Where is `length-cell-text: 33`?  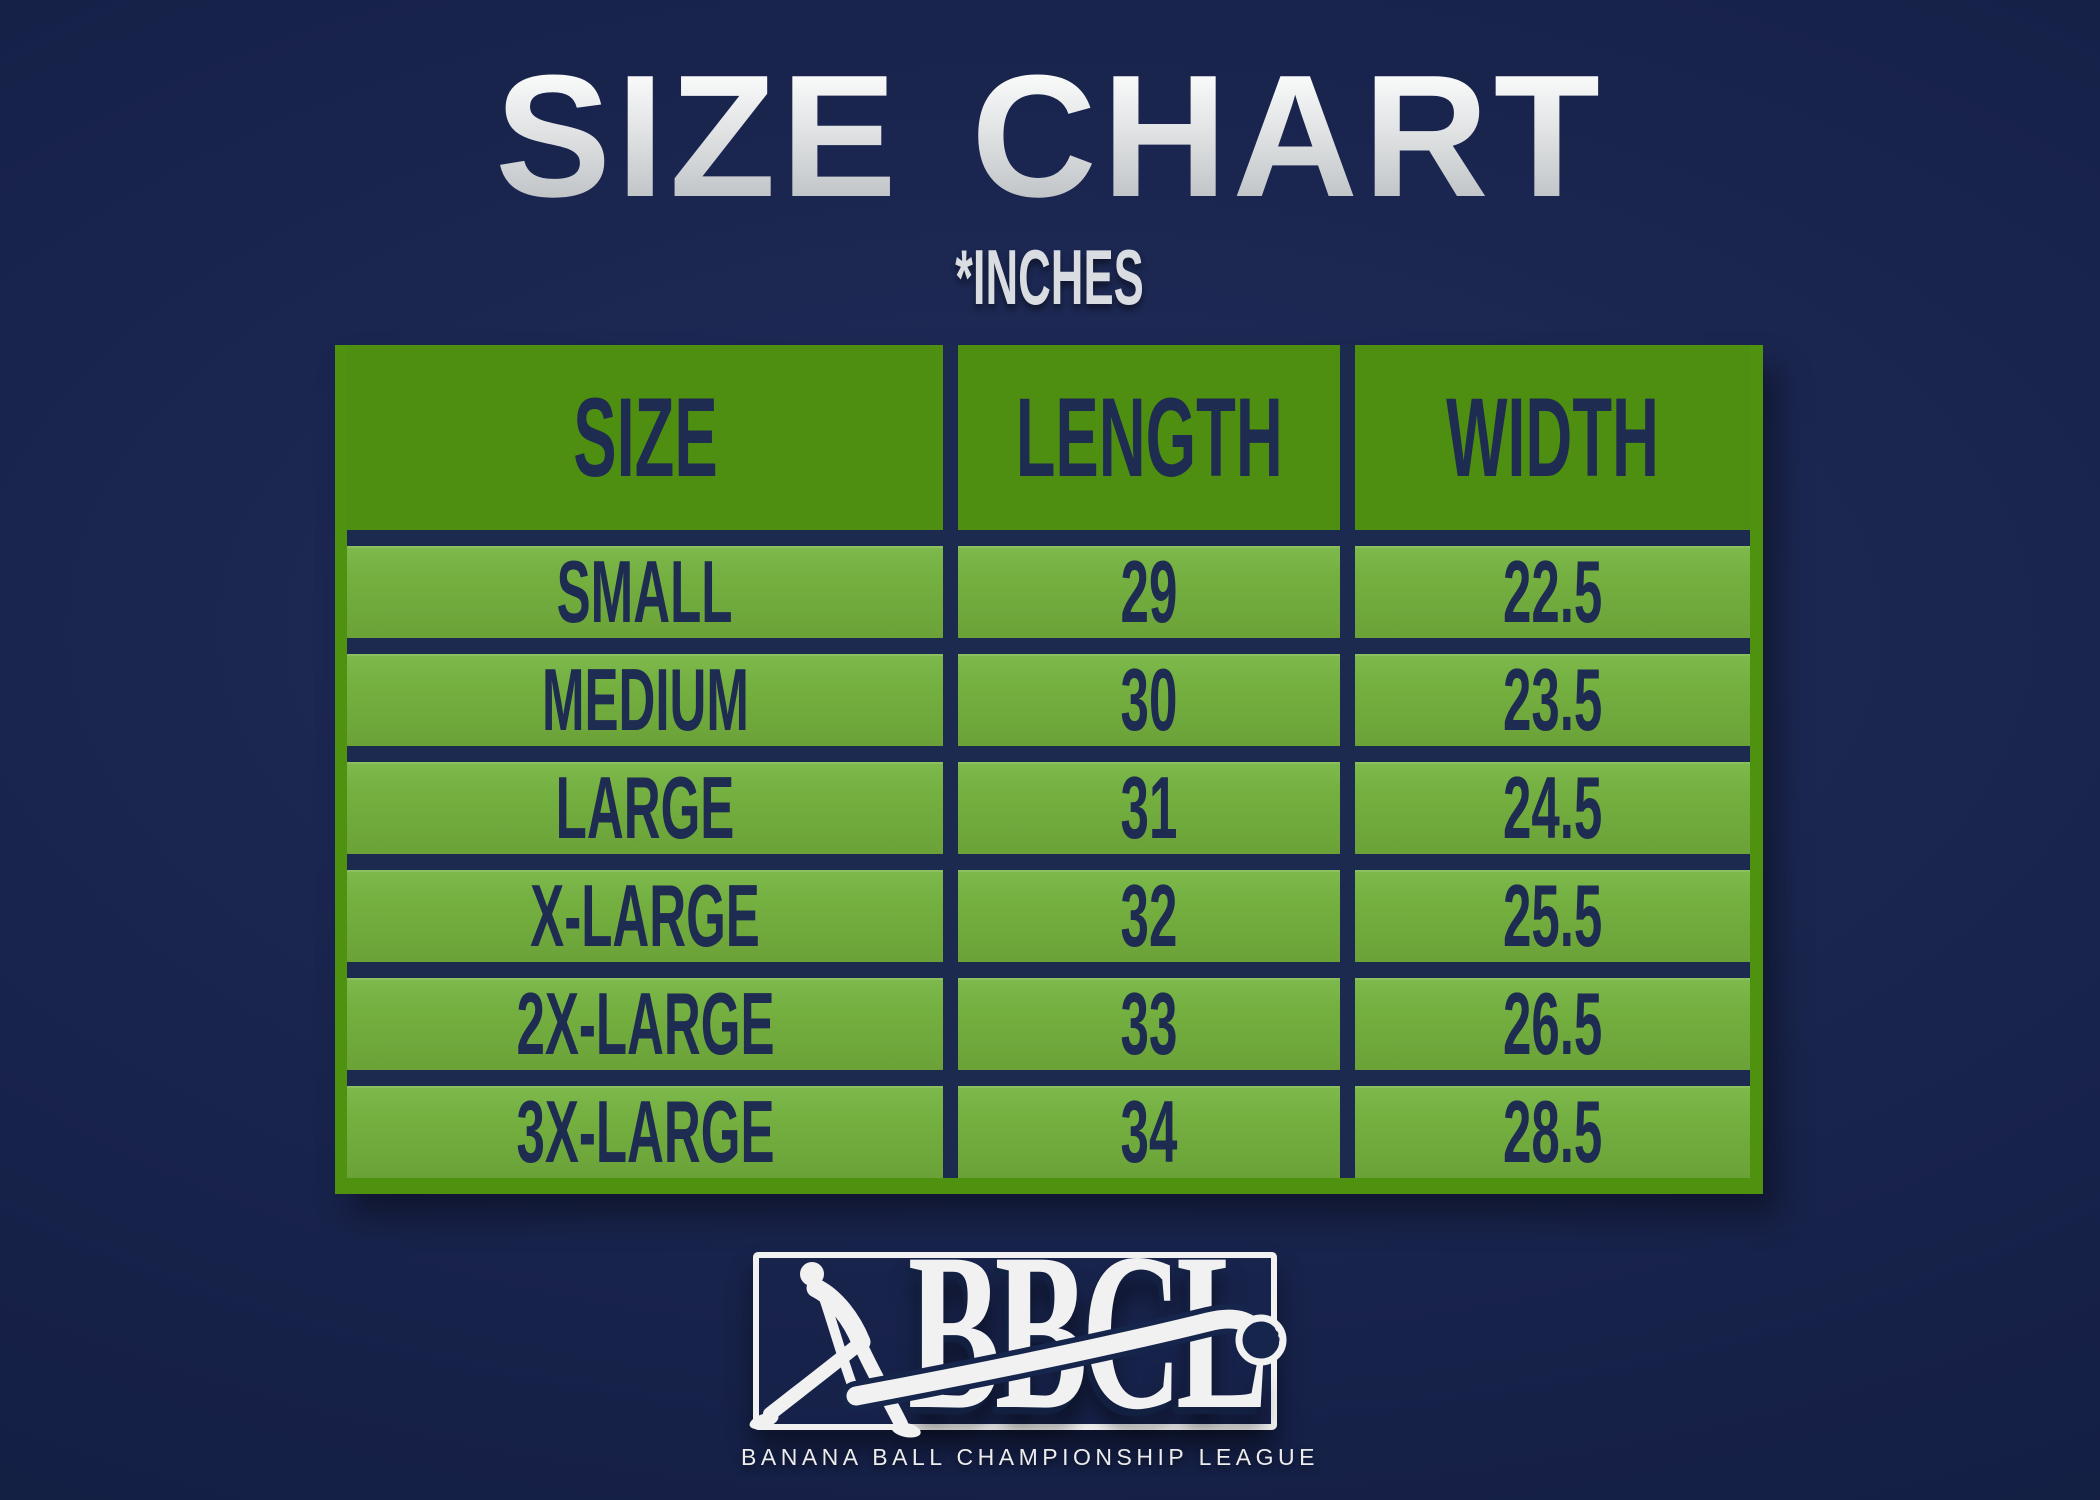 length-cell-text: 33 is located at coordinates (1149, 1023).